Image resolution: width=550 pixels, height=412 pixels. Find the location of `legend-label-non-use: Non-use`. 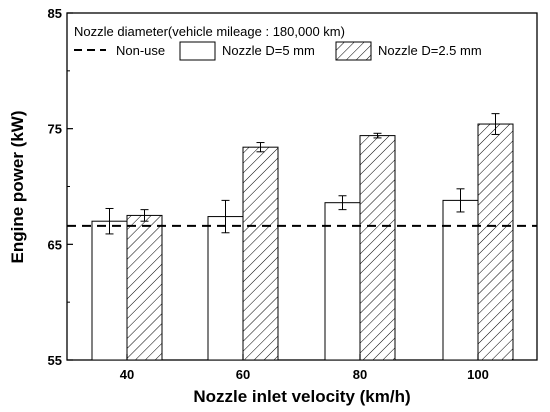

legend-label-non-use: Non-use is located at coordinates (140, 50).